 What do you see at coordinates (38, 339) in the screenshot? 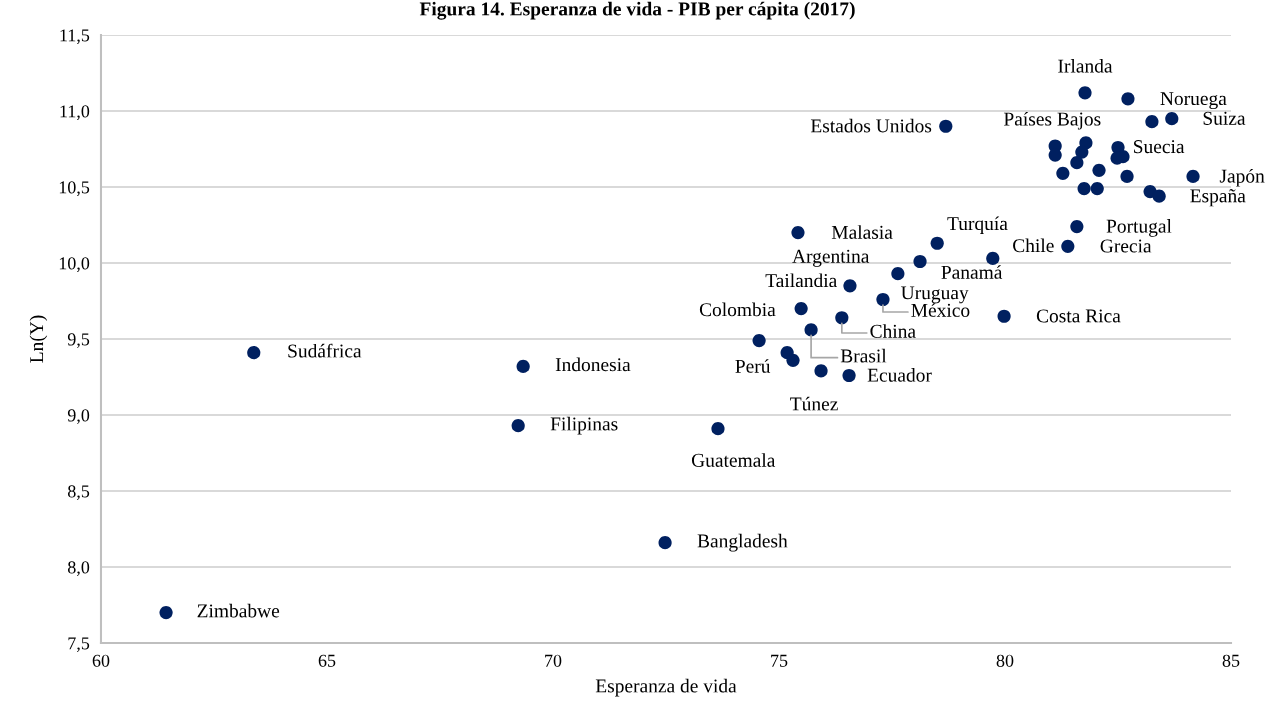
I see `y-axis-title: Ln(Y)` at bounding box center [38, 339].